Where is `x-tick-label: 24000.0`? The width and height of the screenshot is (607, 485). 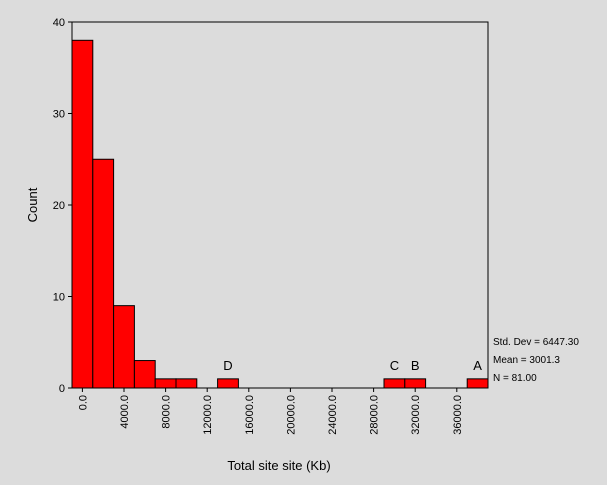 x-tick-label: 24000.0 is located at coordinates (333, 415).